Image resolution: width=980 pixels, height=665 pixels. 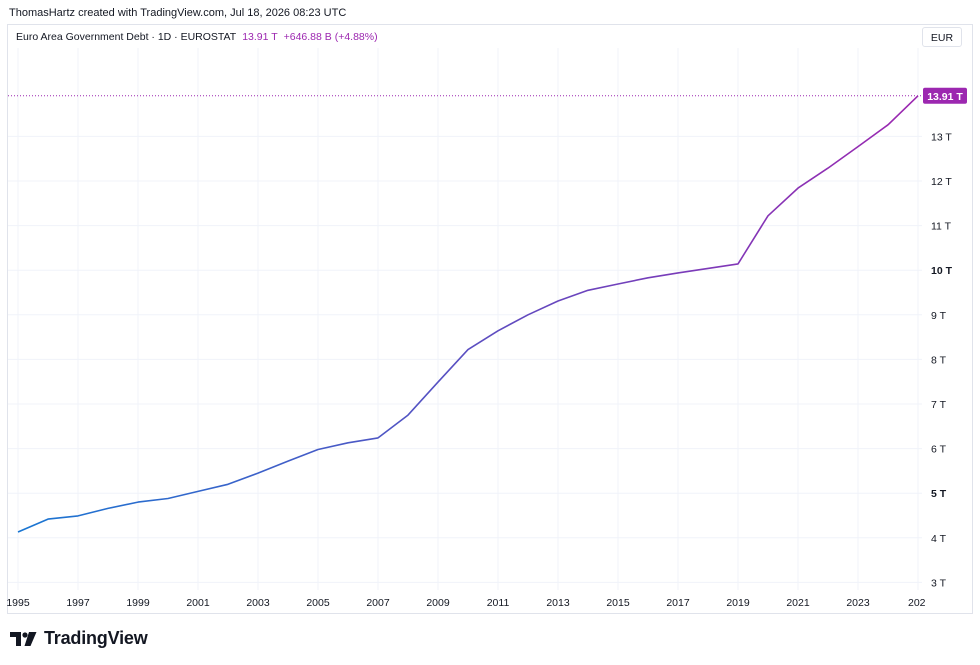 I want to click on x-tick-label: 2001, so click(x=198, y=603).